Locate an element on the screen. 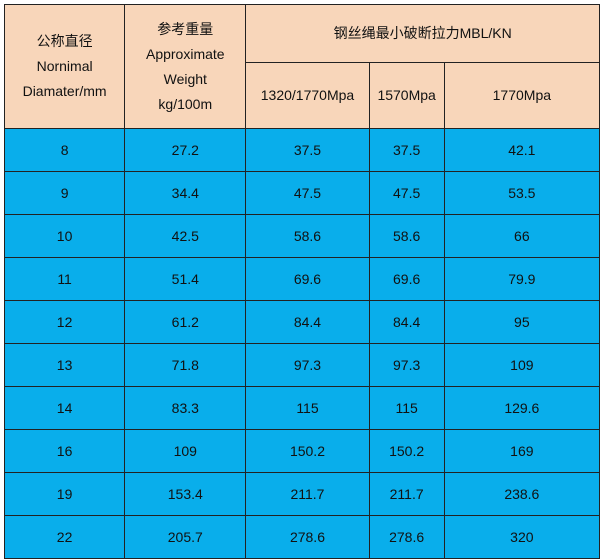 Image resolution: width=604 pixels, height=559 pixels. cell-mbl-1320-1770: 150.2 is located at coordinates (307, 451).